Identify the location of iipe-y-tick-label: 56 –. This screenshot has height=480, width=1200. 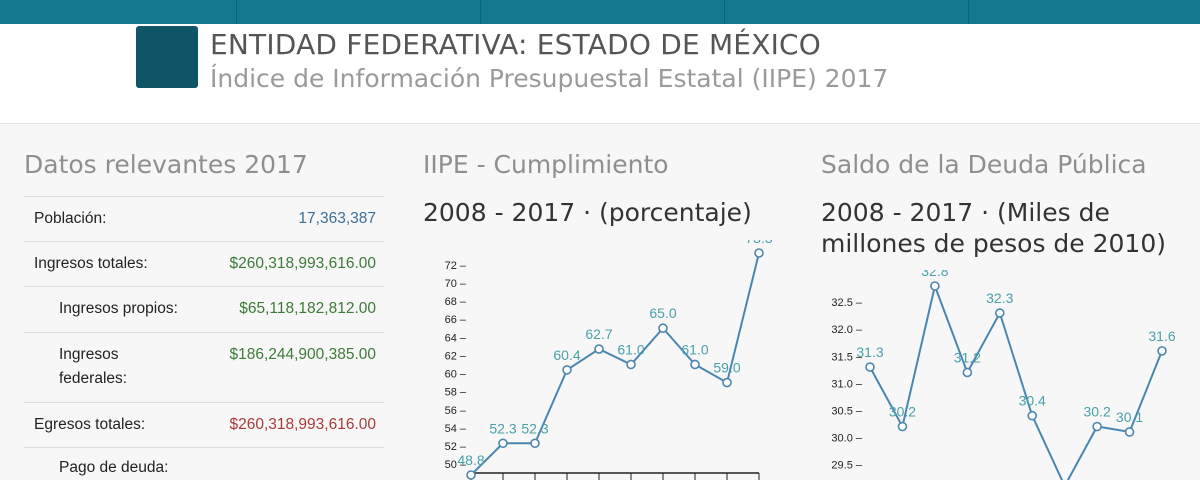
(456, 411).